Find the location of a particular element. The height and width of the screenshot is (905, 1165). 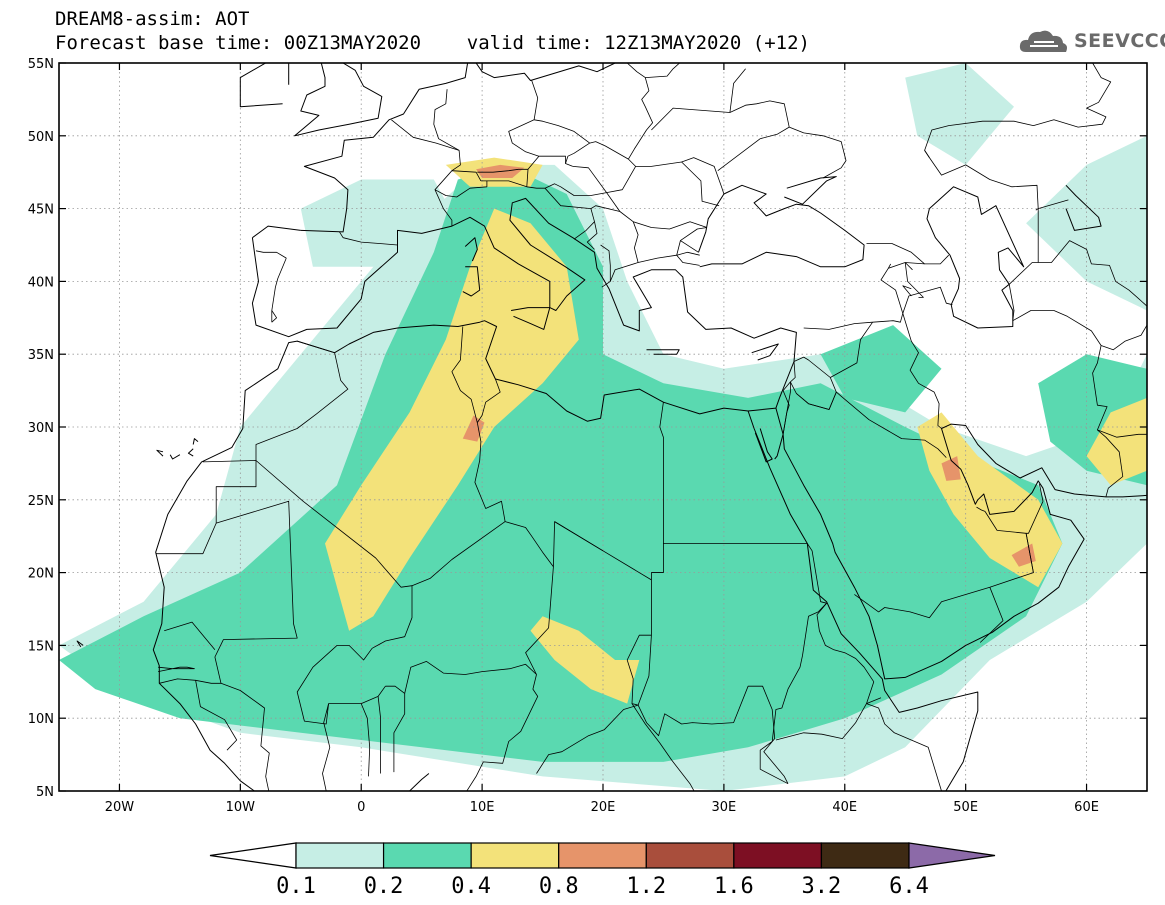

lat-tick-label: 5N is located at coordinates (45, 792).